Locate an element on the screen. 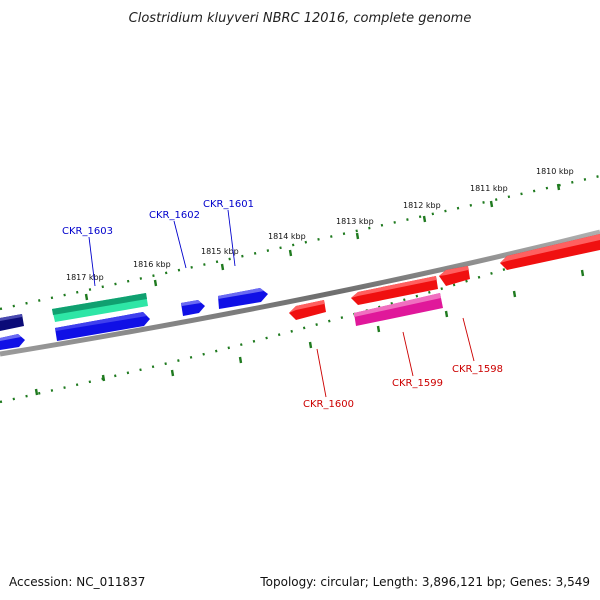  gene-label-ckr-1598: CKR_1598 is located at coordinates (477, 369).